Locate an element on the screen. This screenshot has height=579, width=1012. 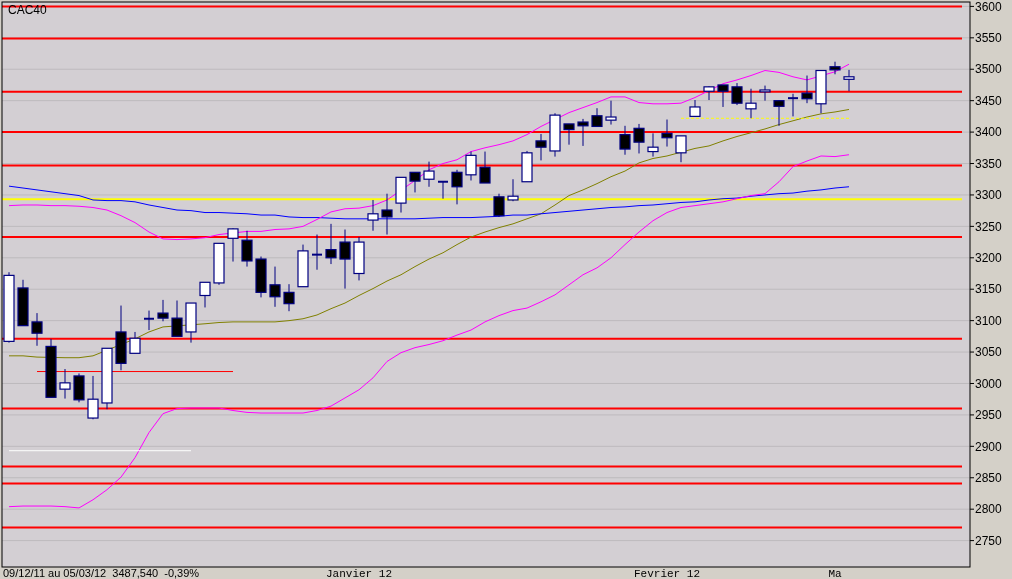
y-tick-label: 2900 is located at coordinates (989, 446).